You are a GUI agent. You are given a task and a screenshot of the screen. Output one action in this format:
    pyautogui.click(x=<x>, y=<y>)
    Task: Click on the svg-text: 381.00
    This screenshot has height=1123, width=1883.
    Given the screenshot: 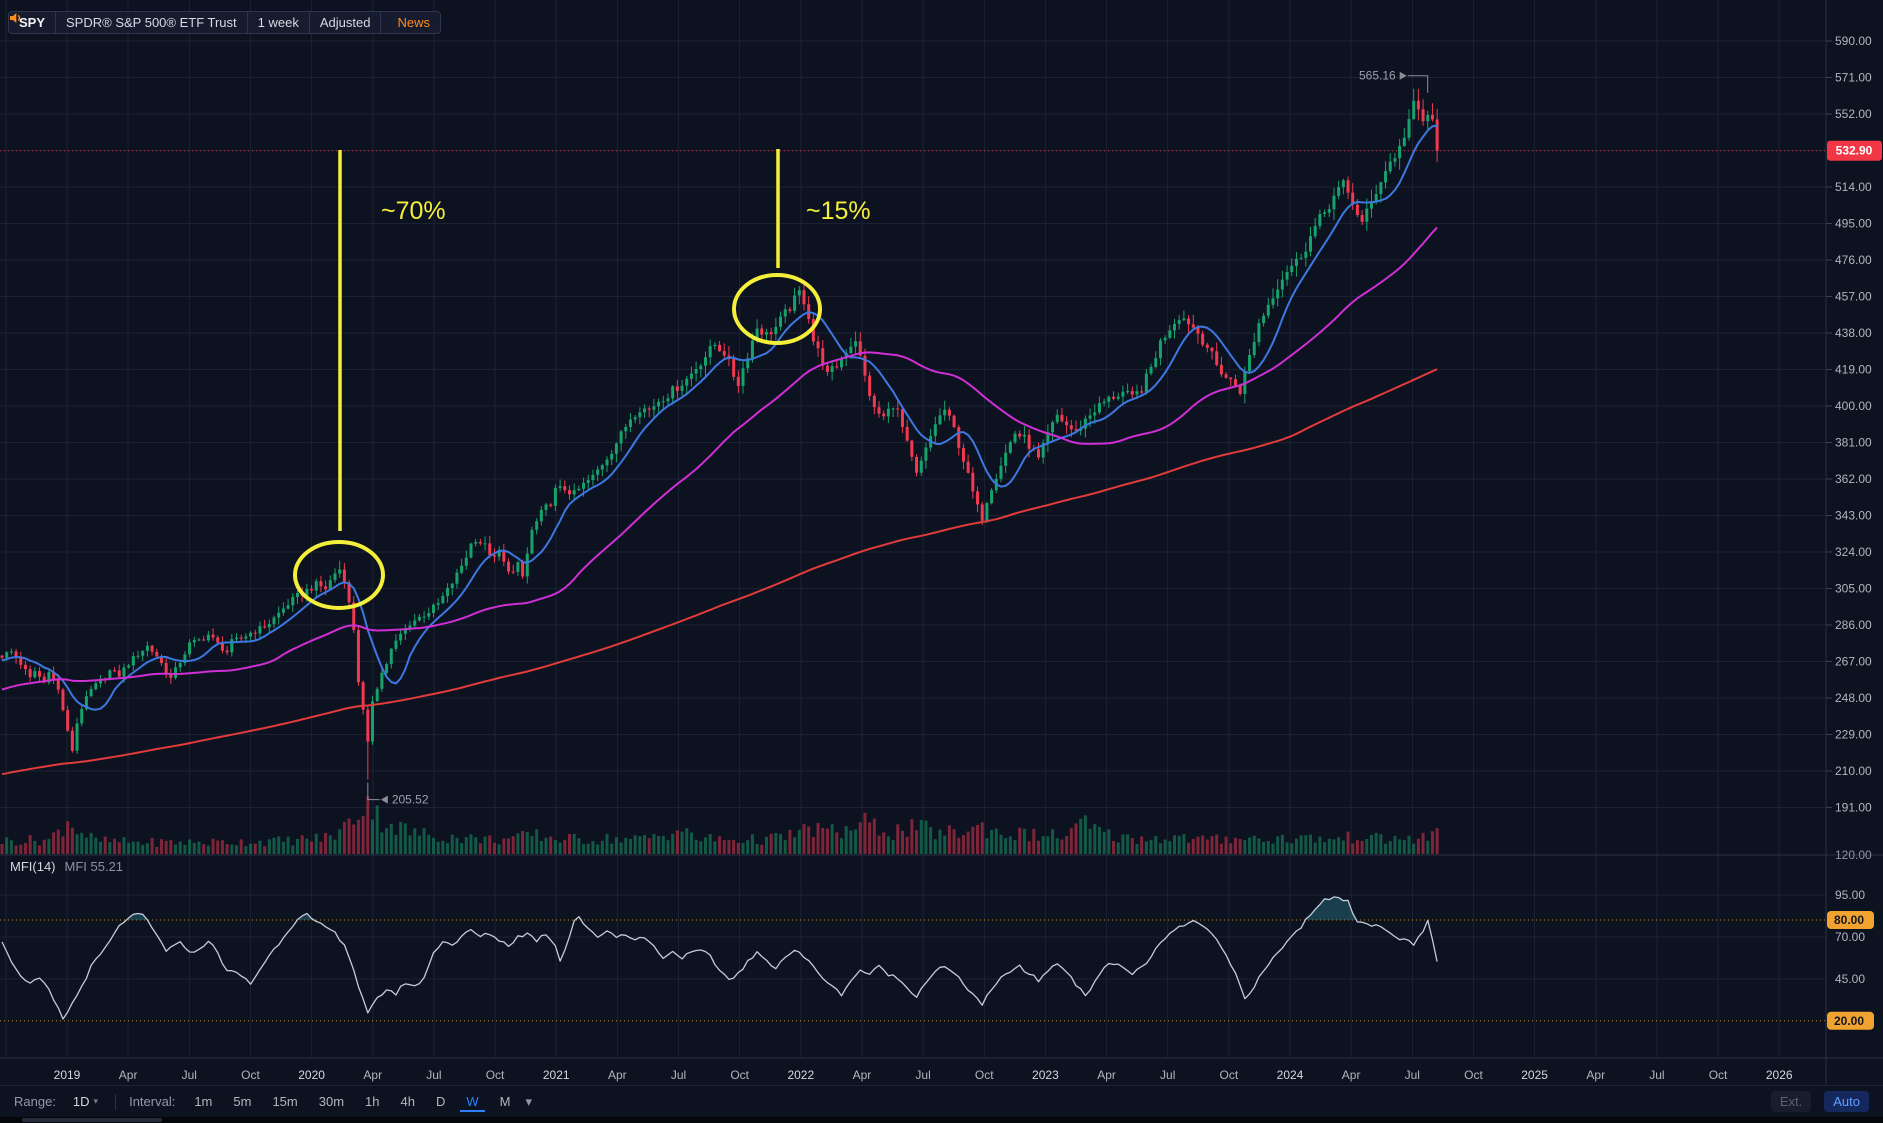 What is the action you would take?
    pyautogui.click(x=1853, y=442)
    